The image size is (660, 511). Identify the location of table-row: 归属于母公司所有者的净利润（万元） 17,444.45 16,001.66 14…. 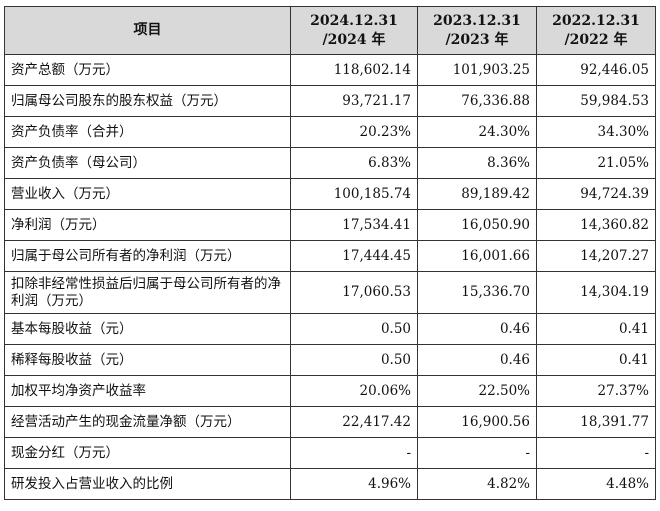
(330, 256).